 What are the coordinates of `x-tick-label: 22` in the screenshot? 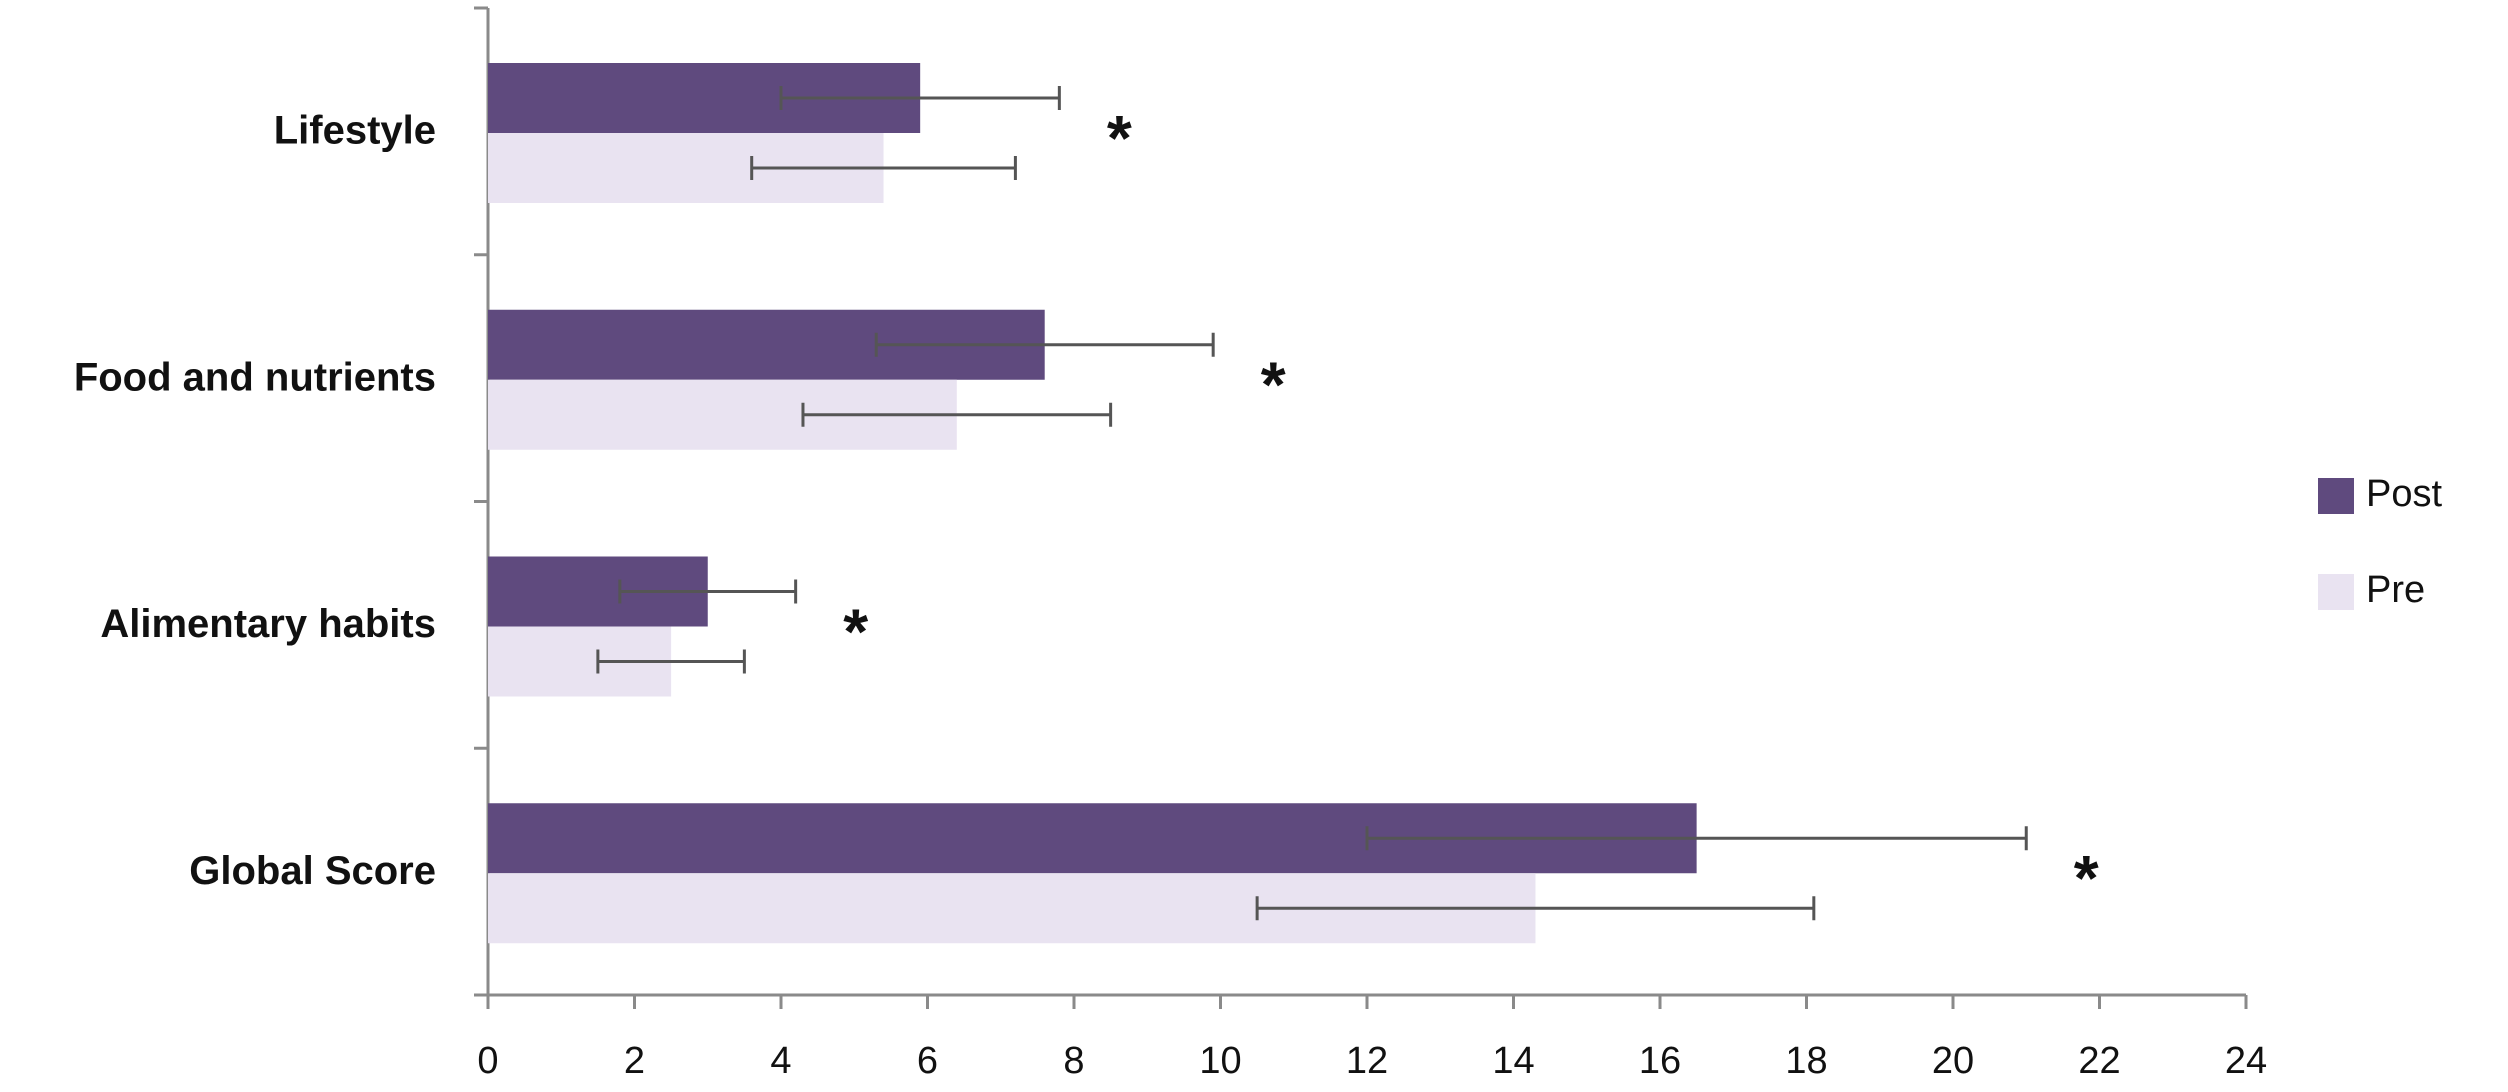 It's located at (2099, 1061).